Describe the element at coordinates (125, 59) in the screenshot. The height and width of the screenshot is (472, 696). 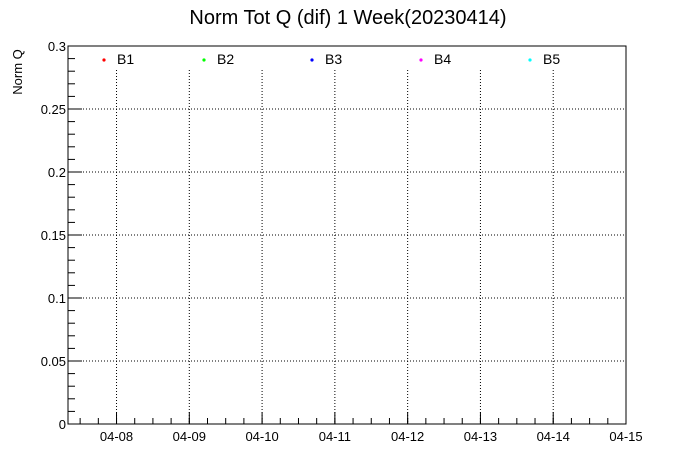
I see `legend-label: B1` at that location.